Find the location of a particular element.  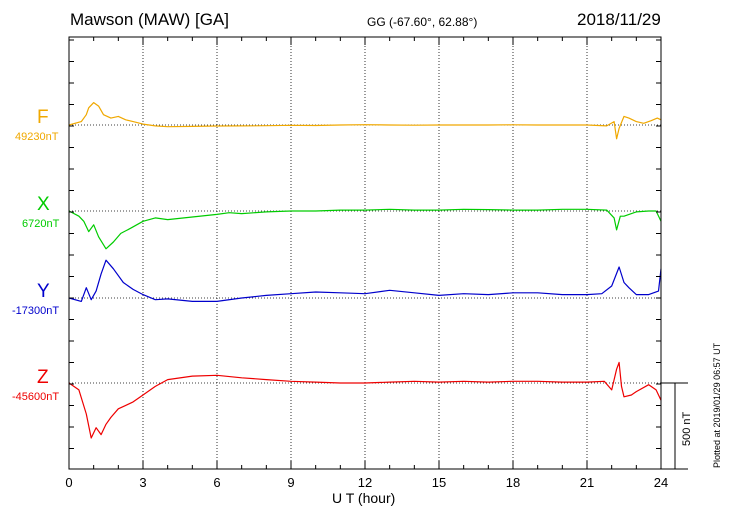

x-tick-label-24: 24 is located at coordinates (661, 482).